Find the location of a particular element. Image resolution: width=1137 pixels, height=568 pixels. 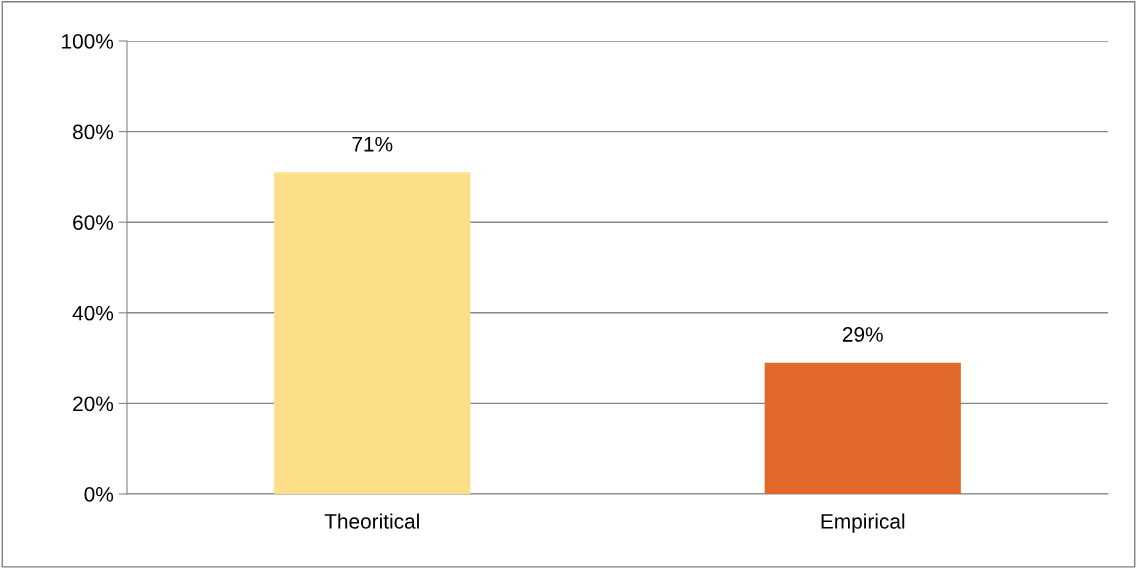

y-tick-label: 40% is located at coordinates (93, 313).